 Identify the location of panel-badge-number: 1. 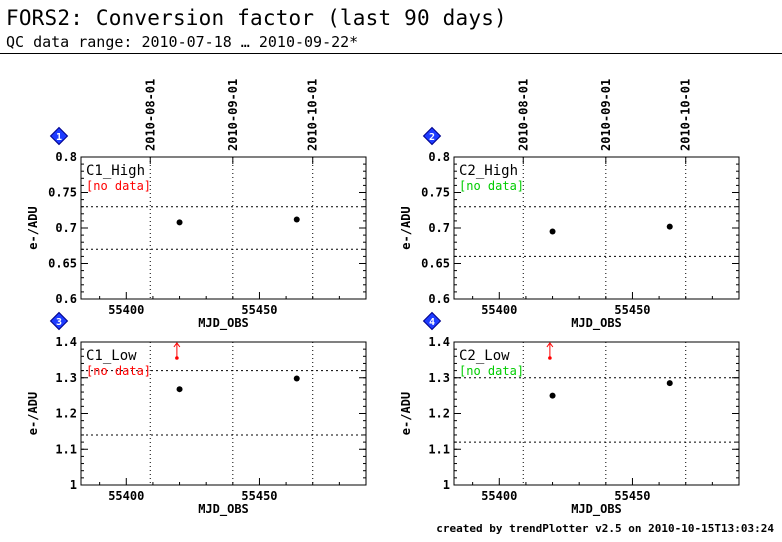
(59, 137).